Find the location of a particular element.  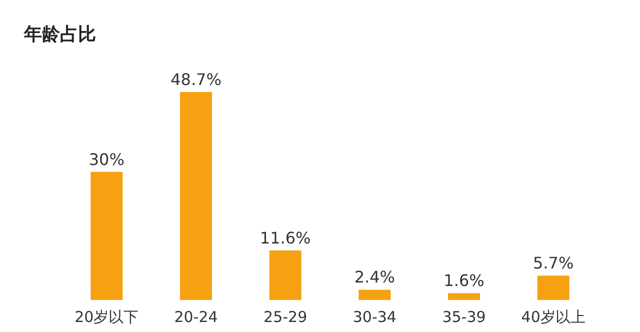

data-label: 48.7% is located at coordinates (196, 79).